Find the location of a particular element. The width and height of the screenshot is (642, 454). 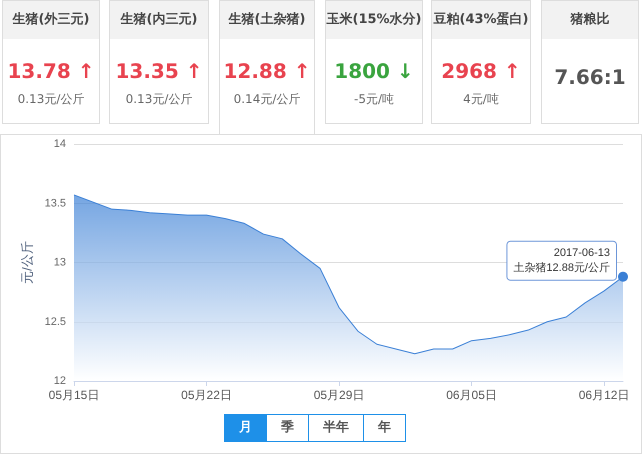

text: 月 is located at coordinates (245, 428).